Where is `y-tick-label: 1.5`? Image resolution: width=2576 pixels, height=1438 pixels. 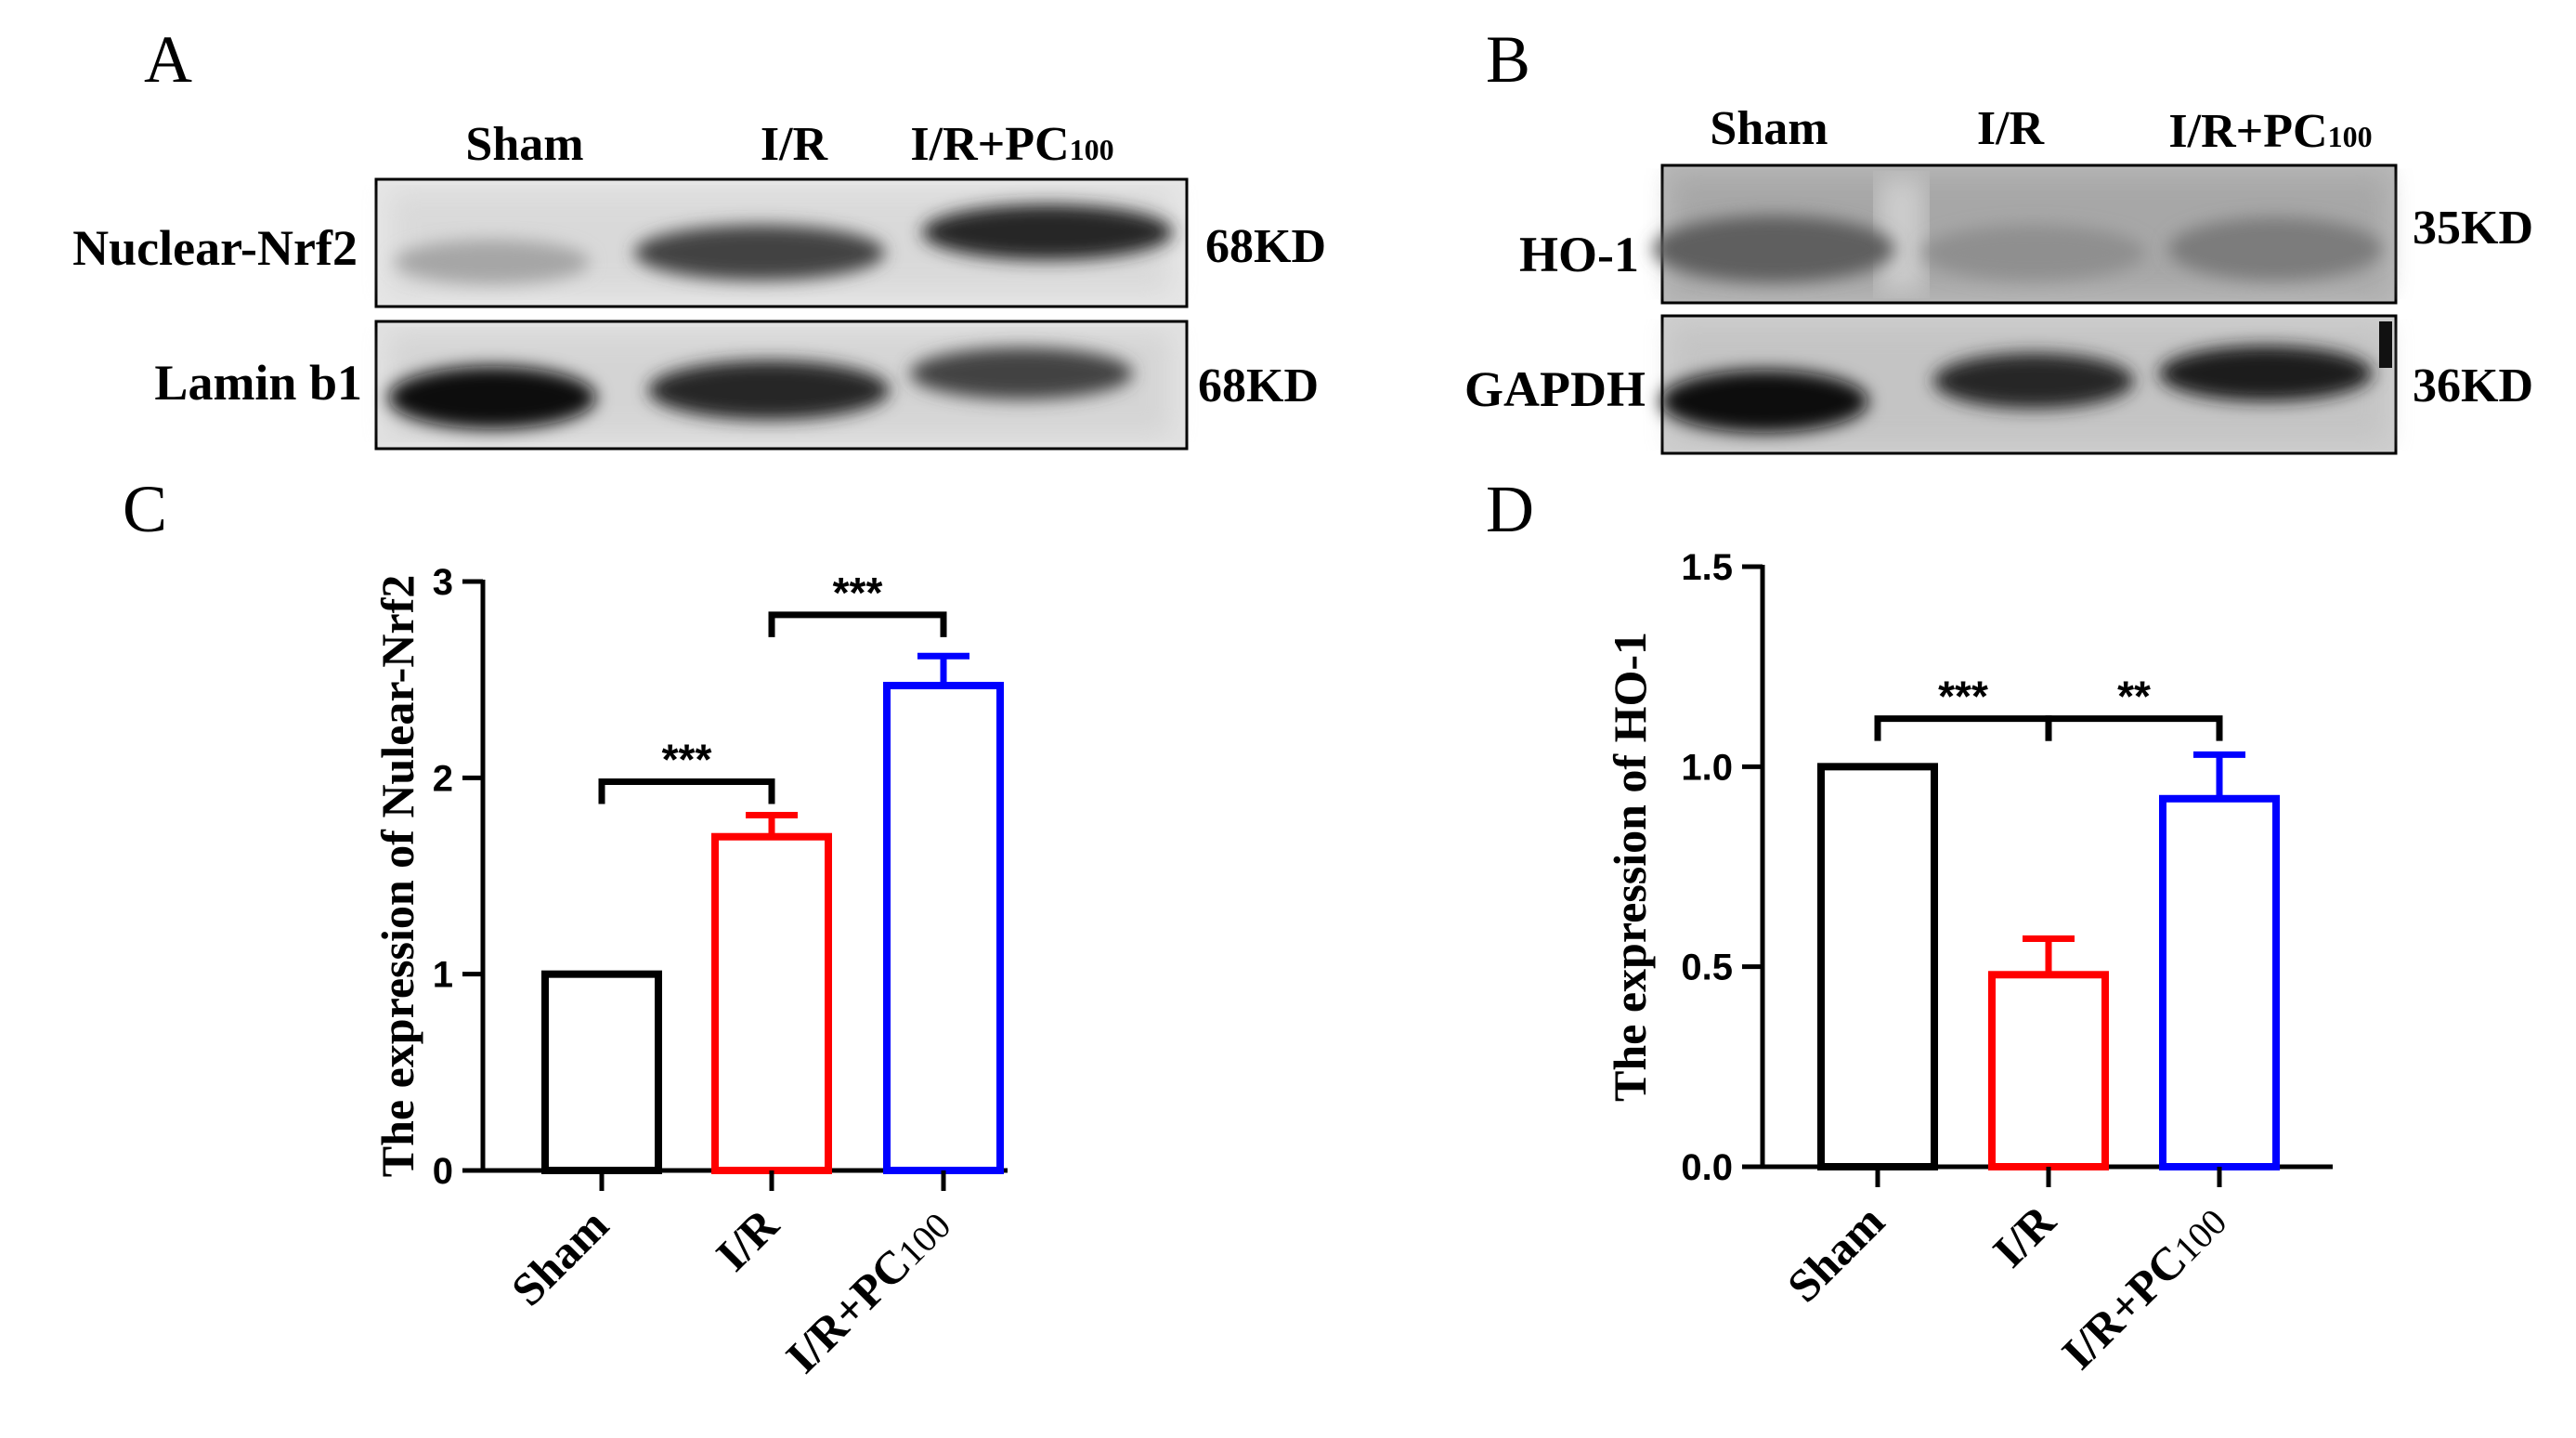
y-tick-label: 1.5 is located at coordinates (1707, 567).